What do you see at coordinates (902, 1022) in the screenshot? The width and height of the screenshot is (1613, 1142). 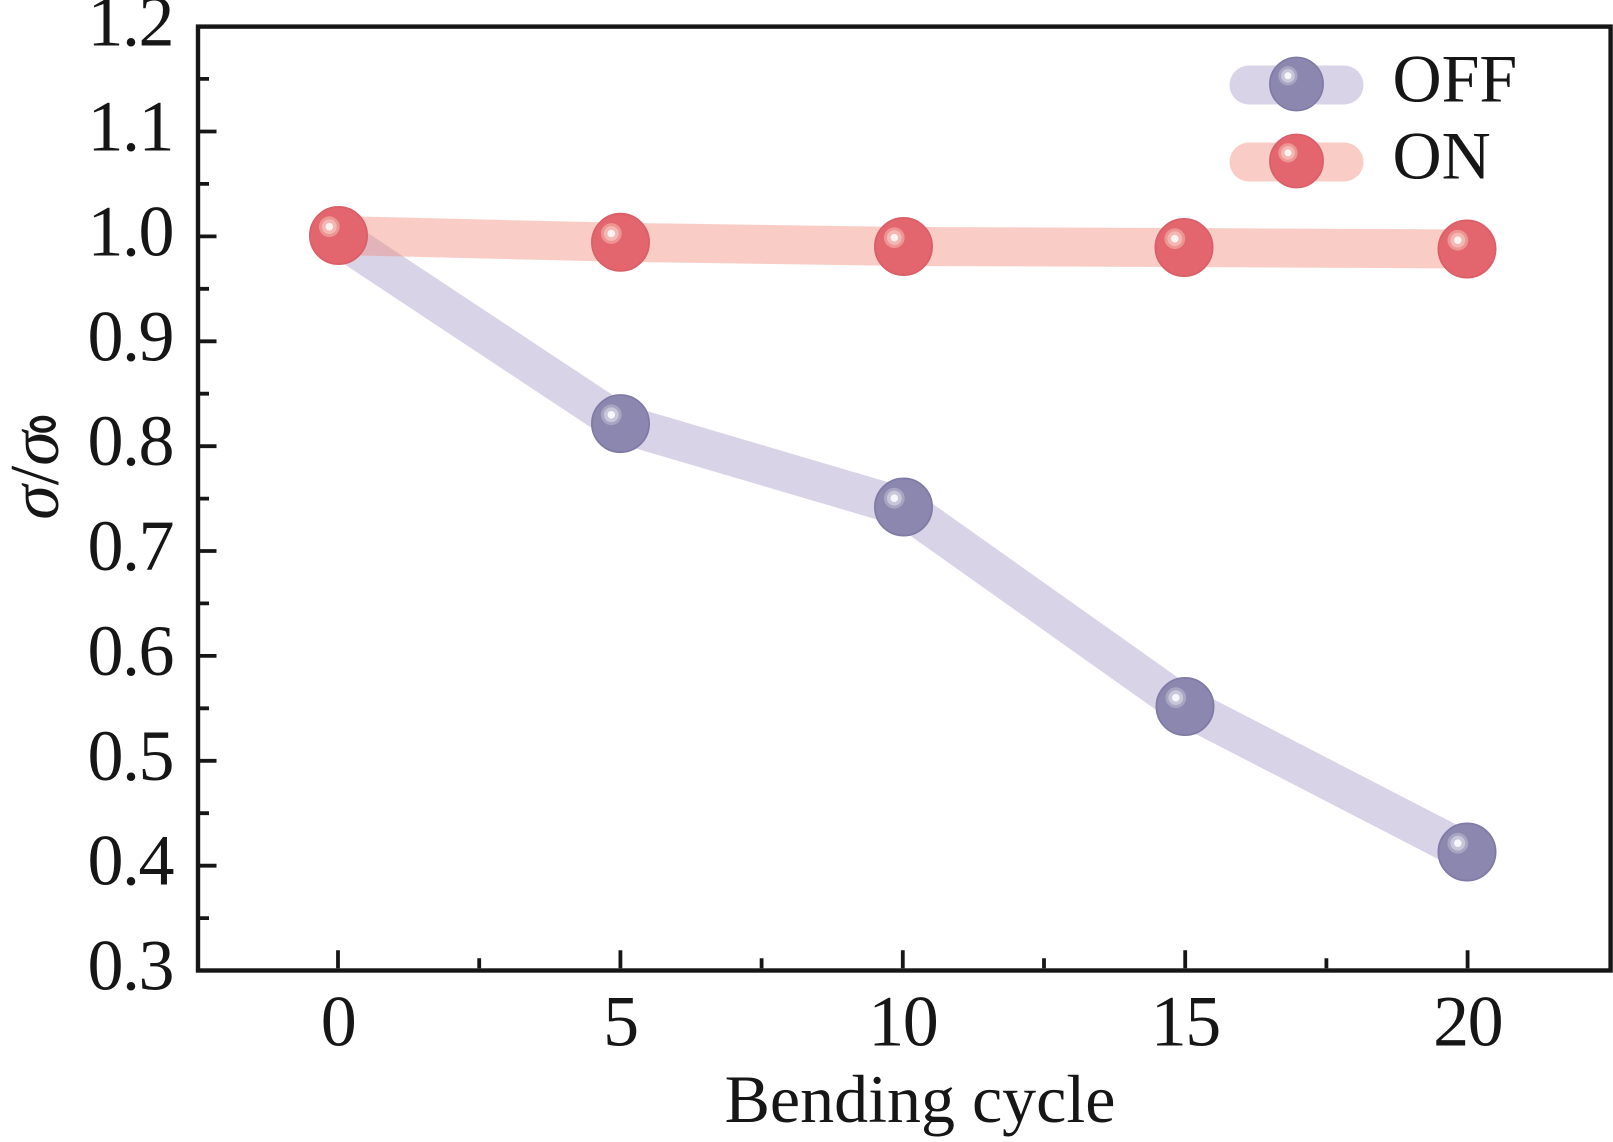 I see `svg-text: 10` at bounding box center [902, 1022].